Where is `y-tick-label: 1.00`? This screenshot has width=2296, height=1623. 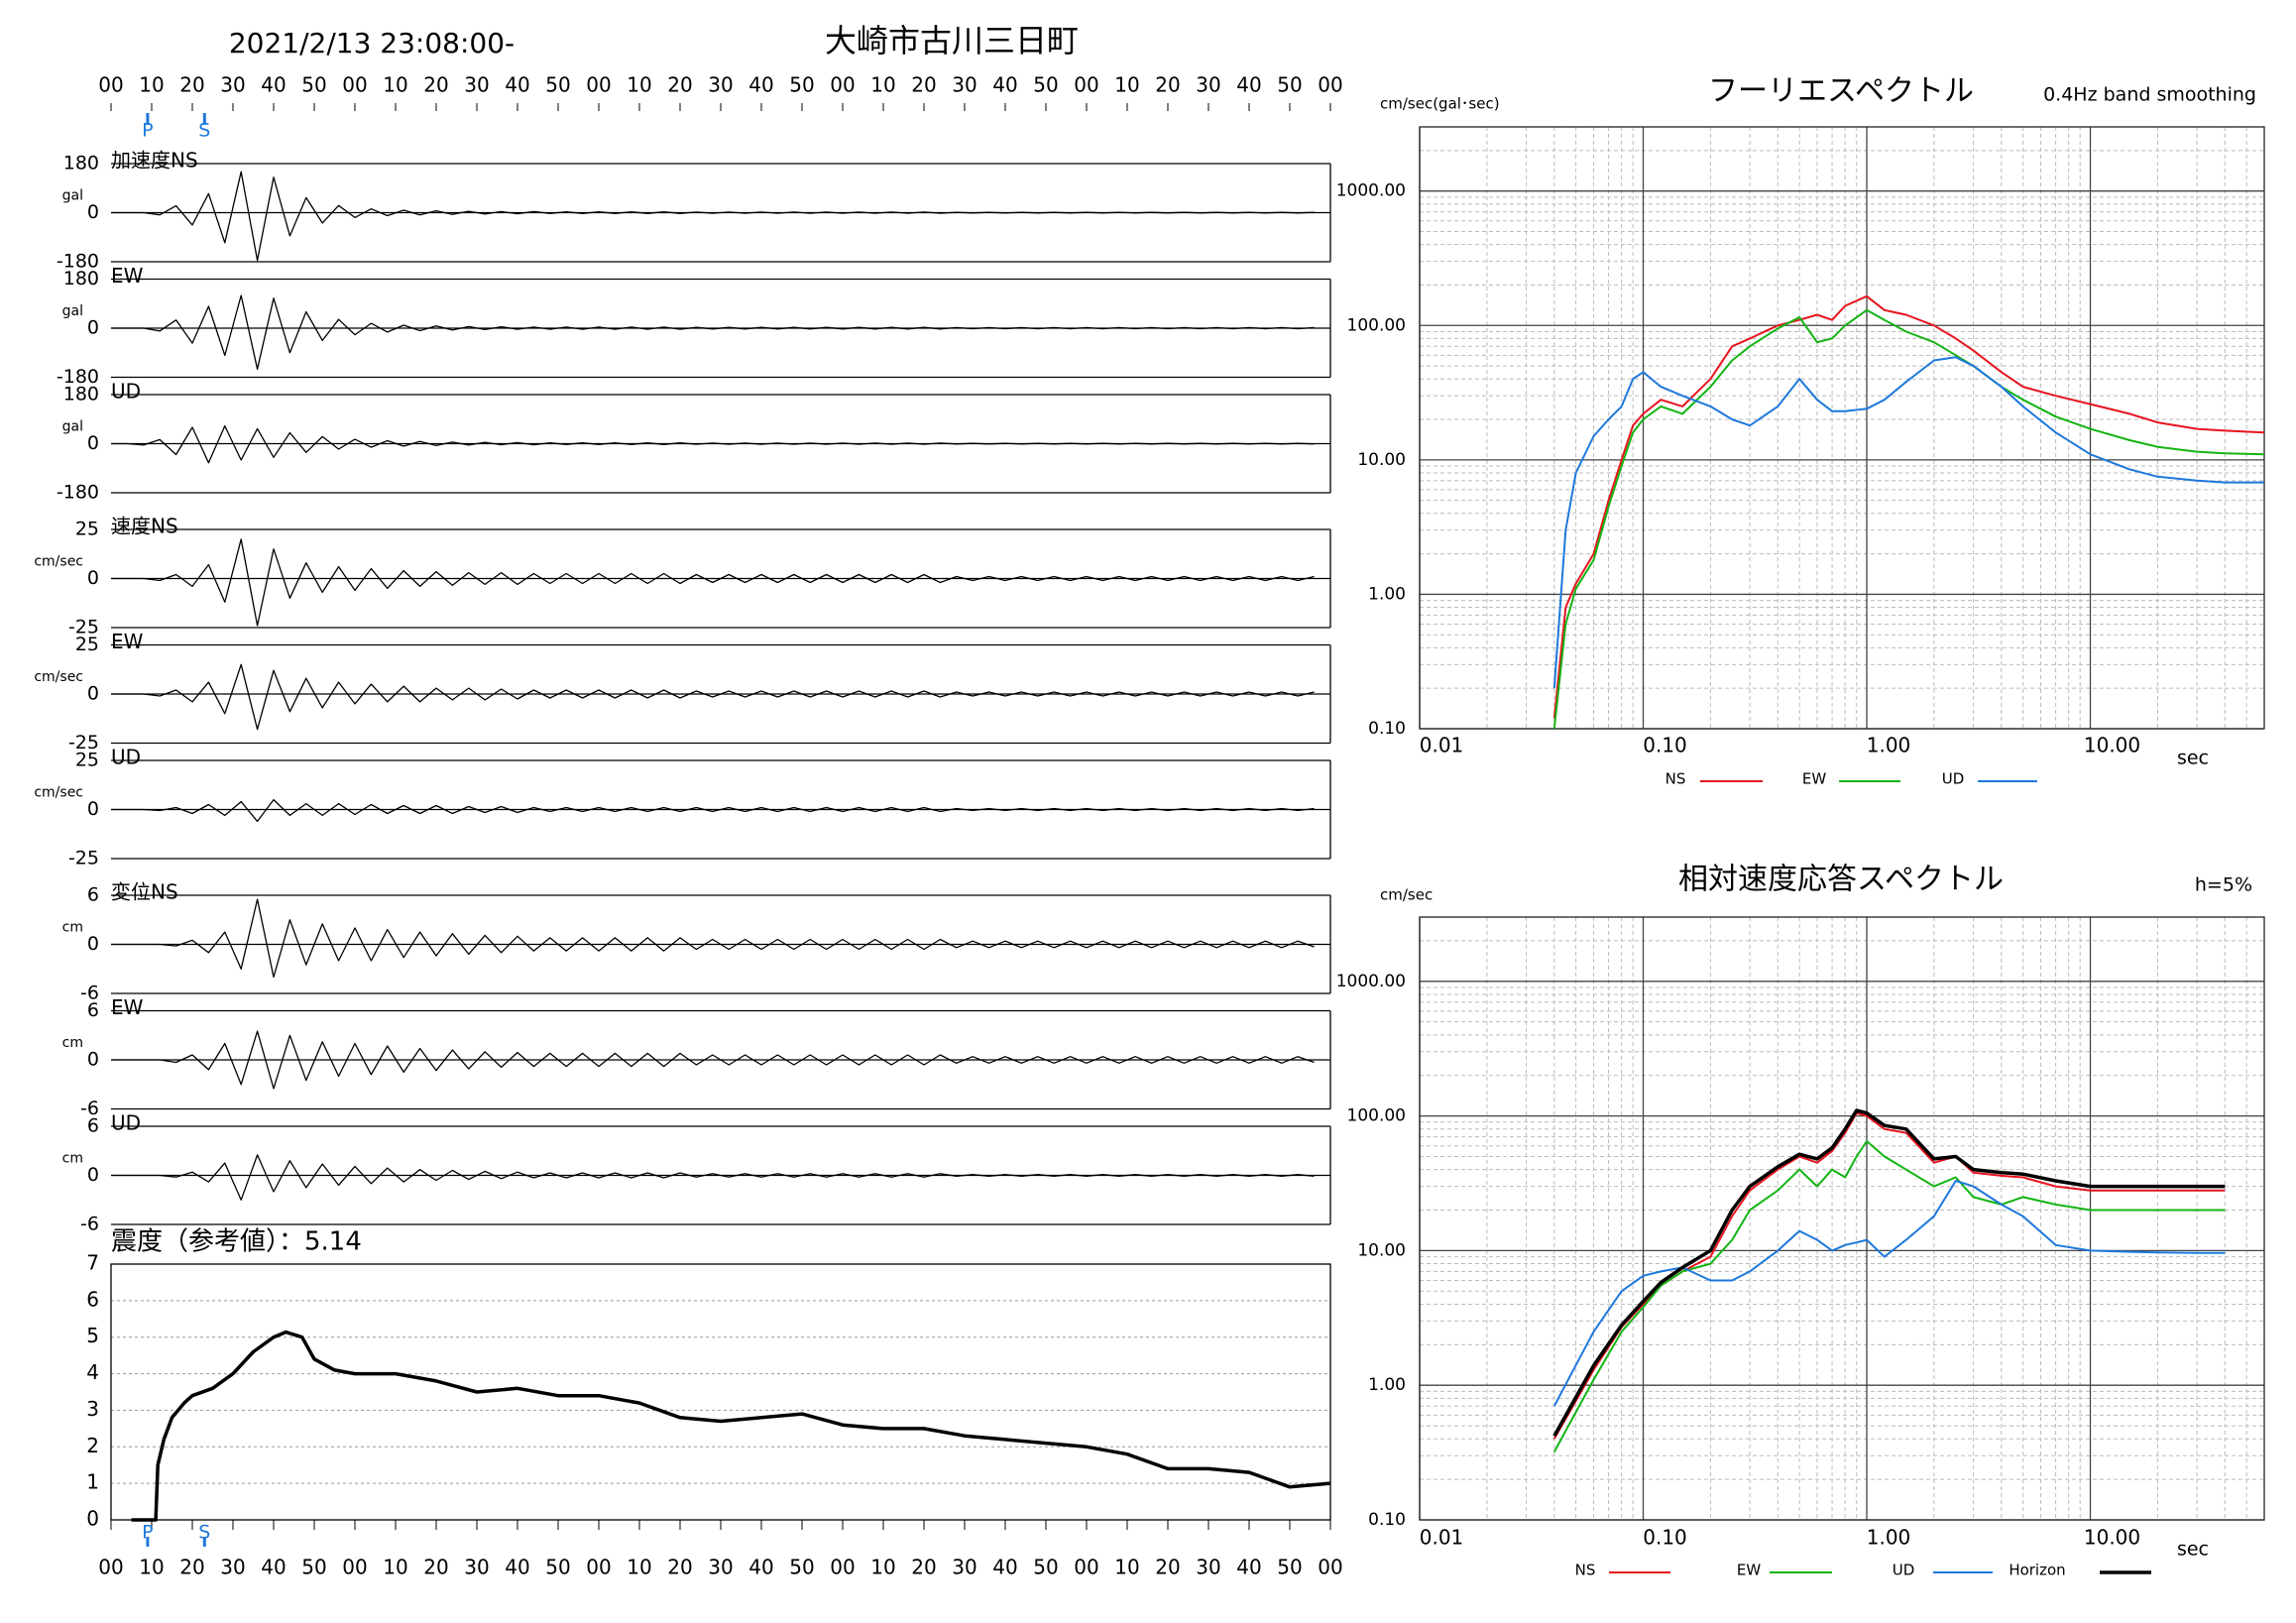
y-tick-label: 1.00 is located at coordinates (1387, 1385).